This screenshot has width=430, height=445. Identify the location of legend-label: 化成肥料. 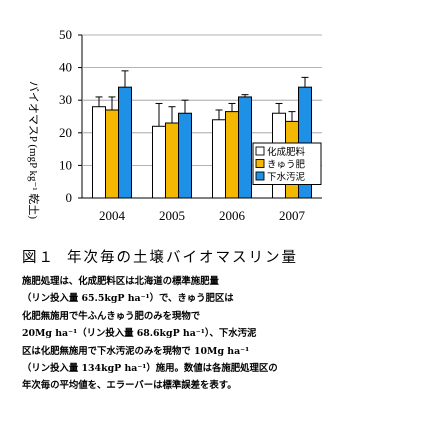
(286, 152).